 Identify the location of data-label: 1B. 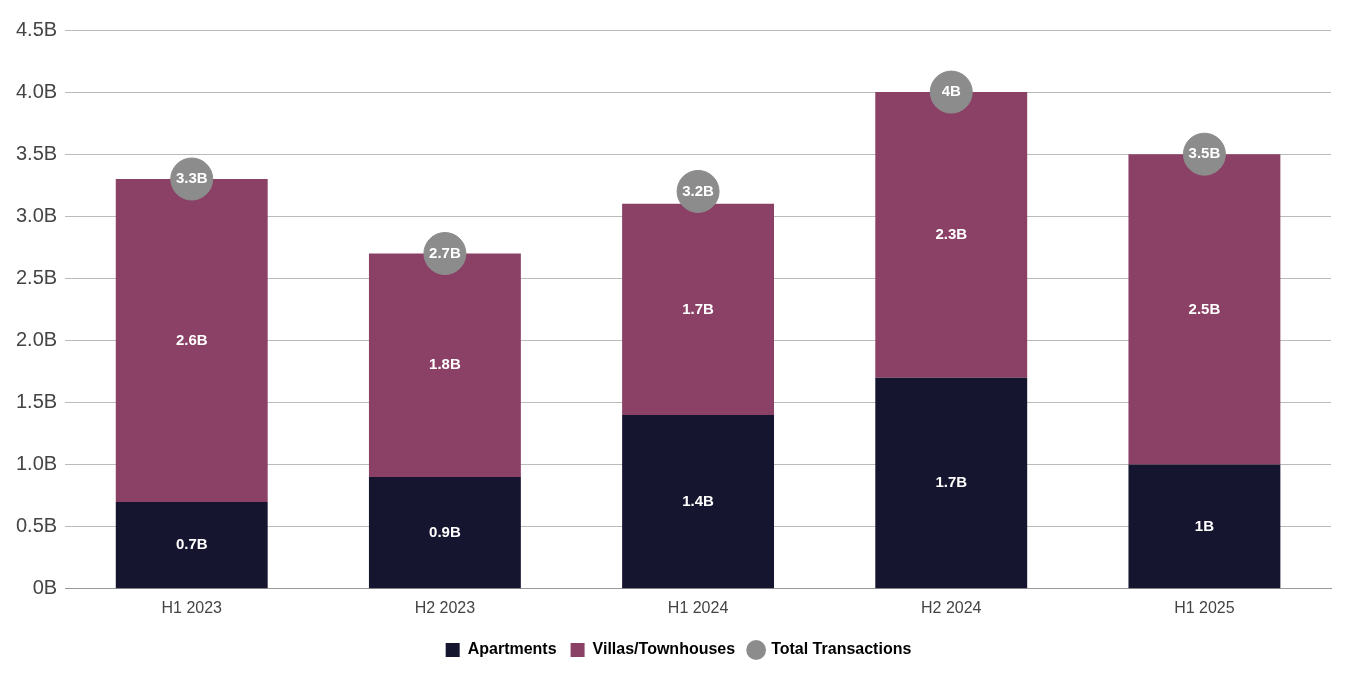
(1204, 525).